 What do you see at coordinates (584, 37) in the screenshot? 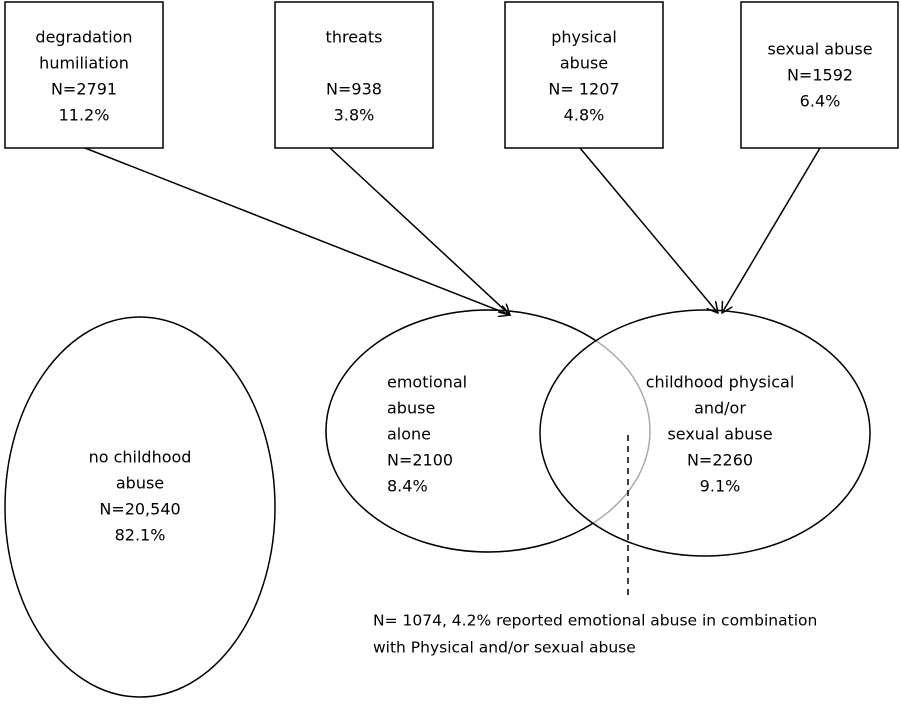
I see `box-text: physical` at bounding box center [584, 37].